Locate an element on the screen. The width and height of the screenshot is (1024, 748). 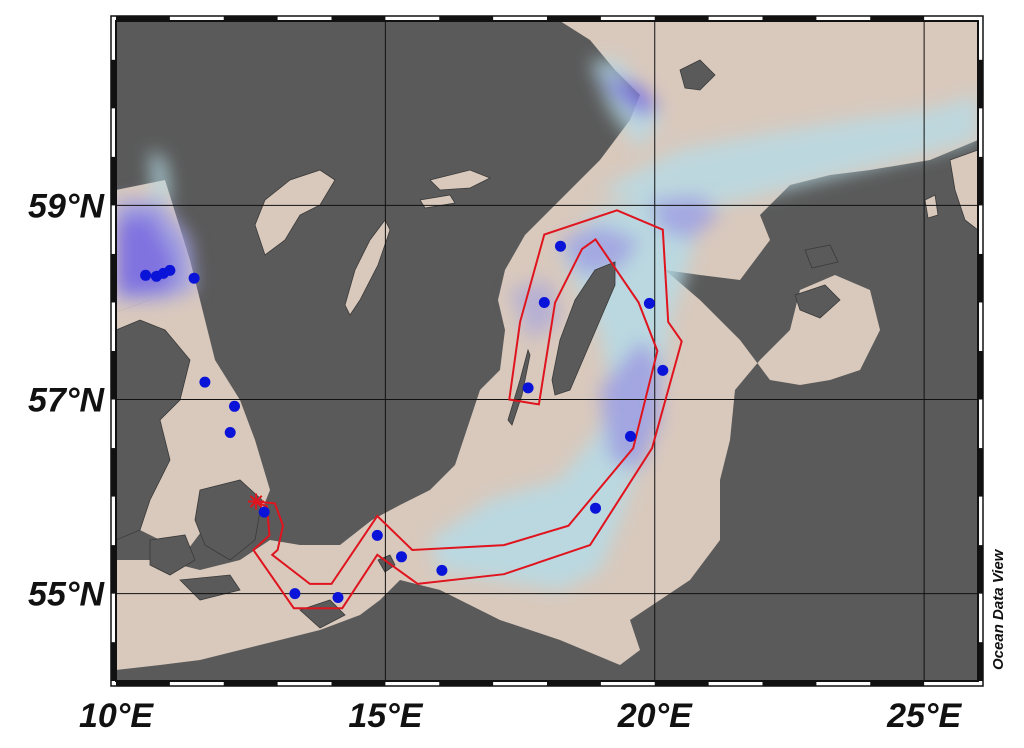
aland-islands is located at coordinates (697, 75).